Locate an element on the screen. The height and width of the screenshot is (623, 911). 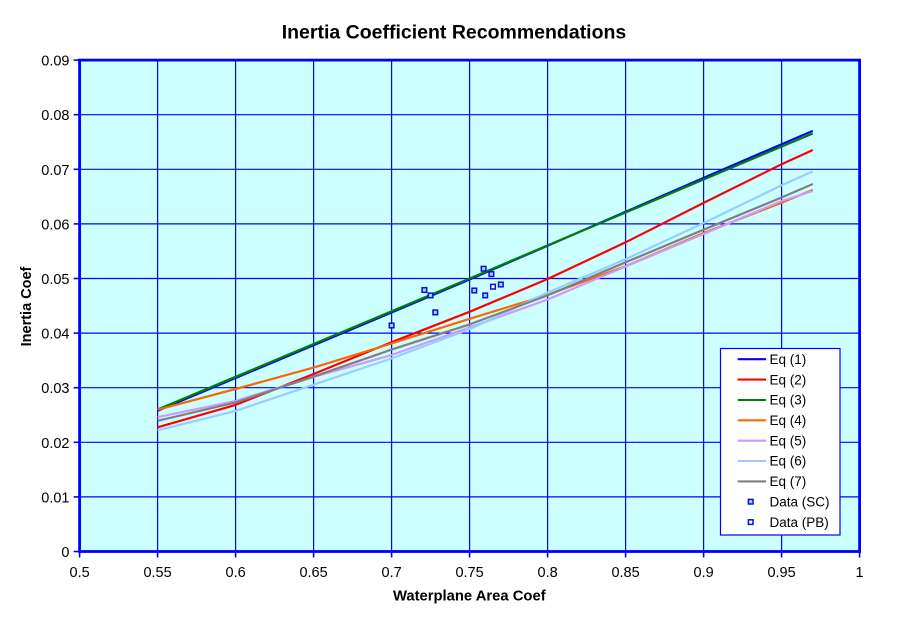
svg-text: Eq (2) is located at coordinates (788, 379).